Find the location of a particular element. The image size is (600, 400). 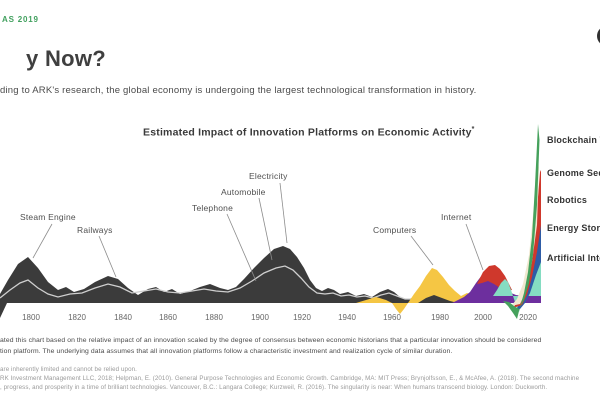

platform-label-artificial-intelligence: Artificial Intelligence is located at coordinates (573, 258).